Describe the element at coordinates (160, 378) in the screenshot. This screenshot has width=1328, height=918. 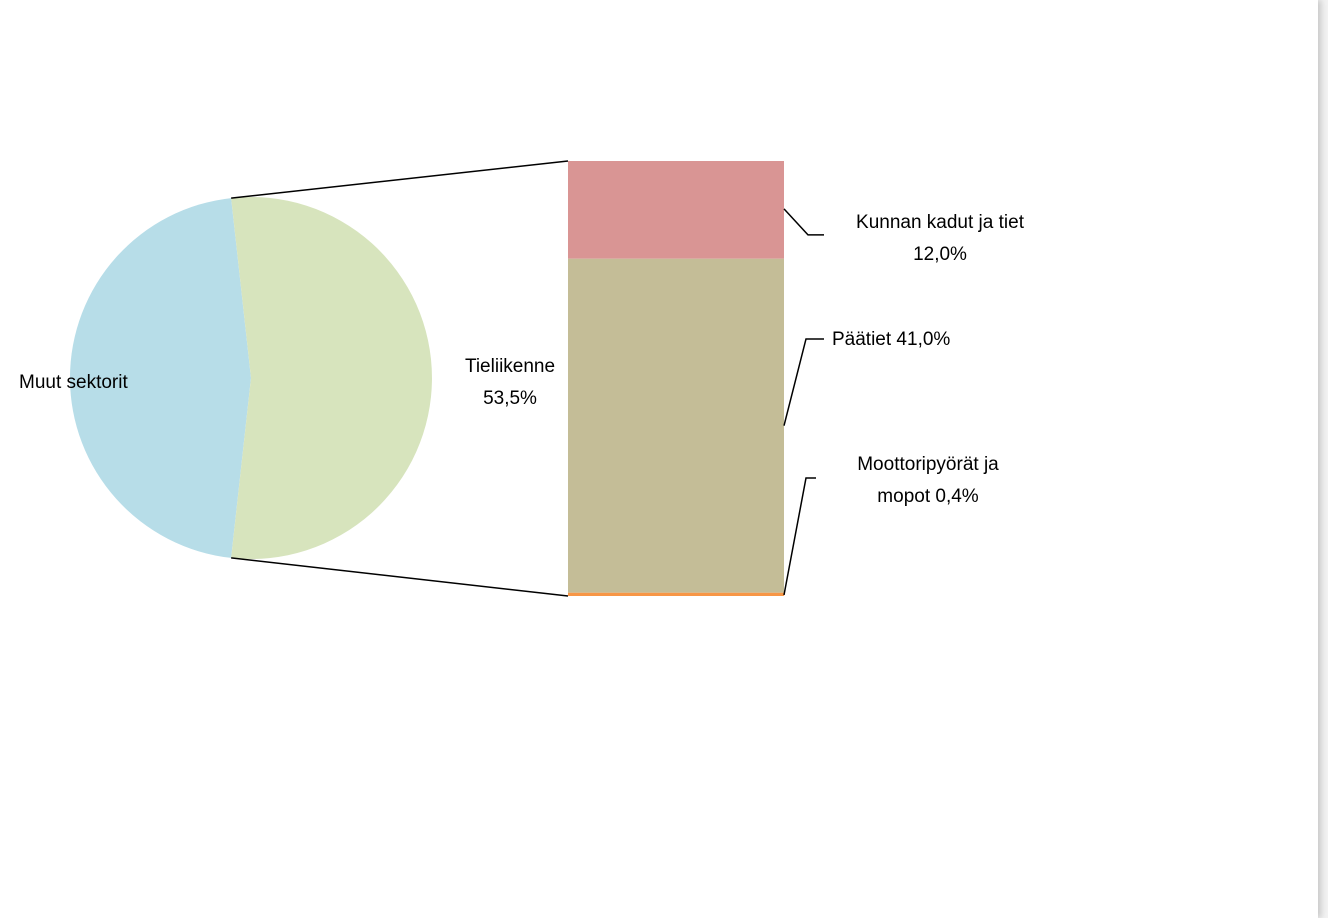
I see `pie-slice-muut-sektorit` at that location.